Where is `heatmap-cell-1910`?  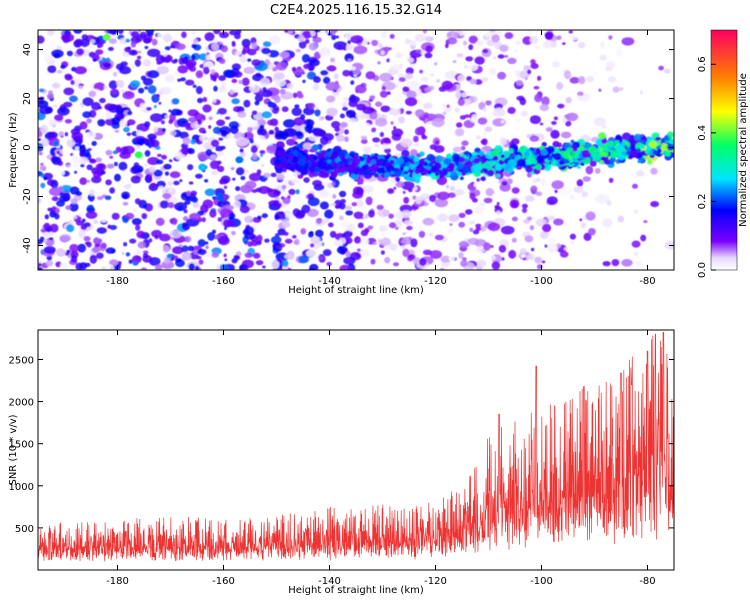 heatmap-cell-1910 is located at coordinates (77, 148).